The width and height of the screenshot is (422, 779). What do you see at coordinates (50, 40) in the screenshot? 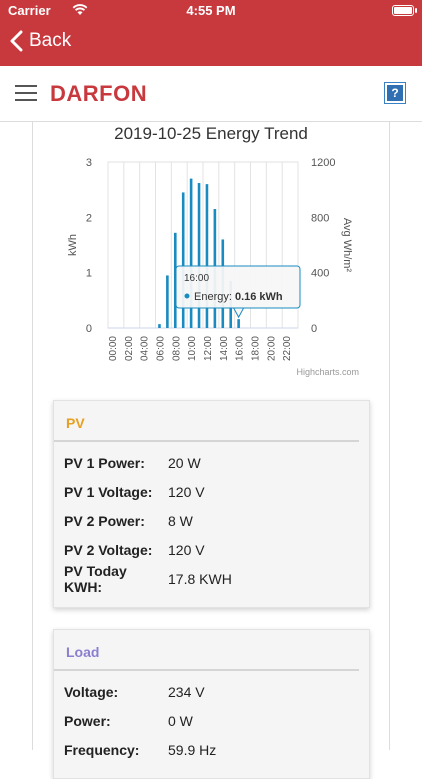
I see `back-label: Back` at bounding box center [50, 40].